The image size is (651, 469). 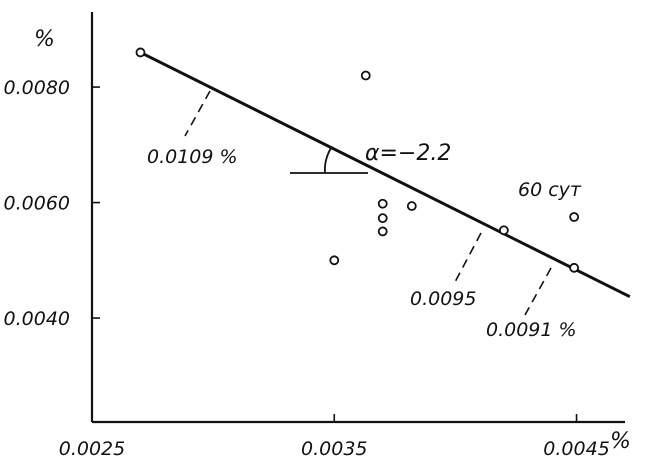 I want to click on annotation-0095: 0.0095, so click(x=443, y=299).